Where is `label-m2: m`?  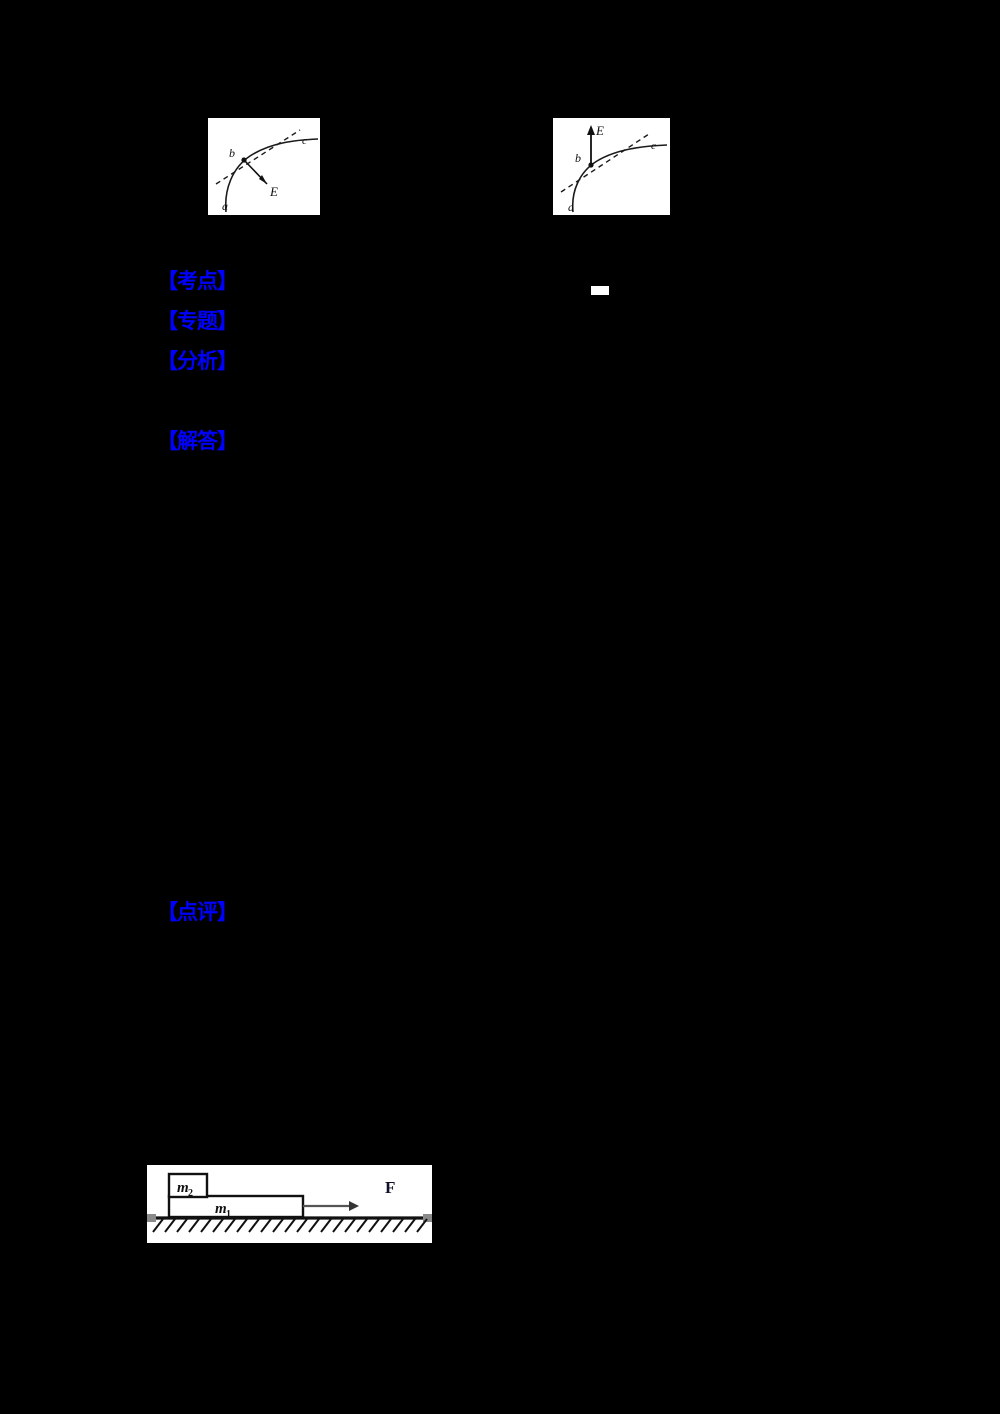 label-m2: m is located at coordinates (183, 1188).